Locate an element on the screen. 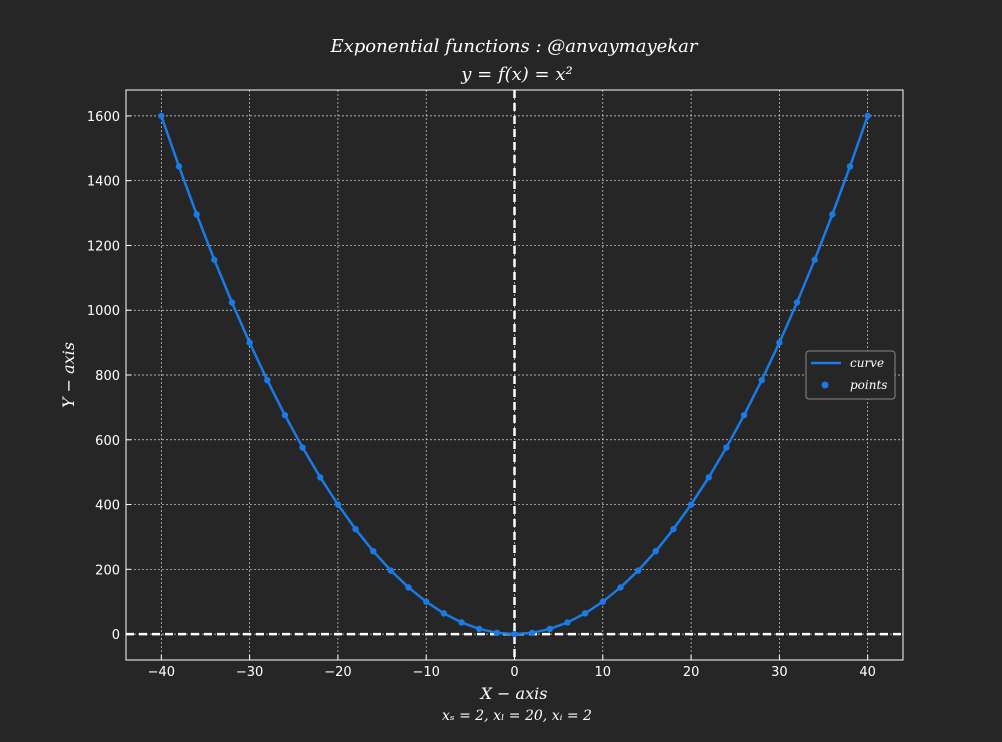 The width and height of the screenshot is (1002, 742). y-tick-label: 1600 is located at coordinates (103, 117).